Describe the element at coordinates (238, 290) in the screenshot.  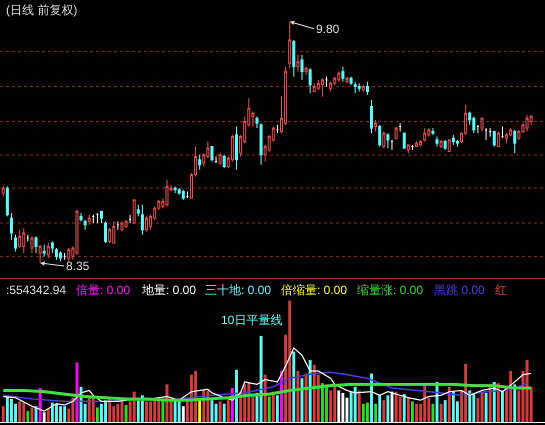
I see `text: 三十地: 0.00` at that location.